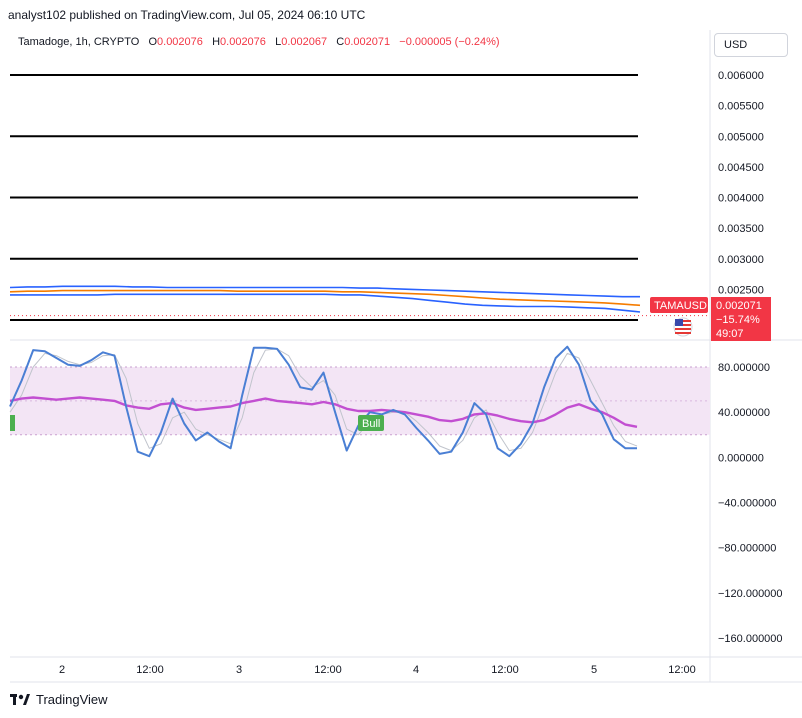 This screenshot has height=718, width=802. What do you see at coordinates (741, 290) in the screenshot?
I see `price-tick-label: 0.002500` at bounding box center [741, 290].